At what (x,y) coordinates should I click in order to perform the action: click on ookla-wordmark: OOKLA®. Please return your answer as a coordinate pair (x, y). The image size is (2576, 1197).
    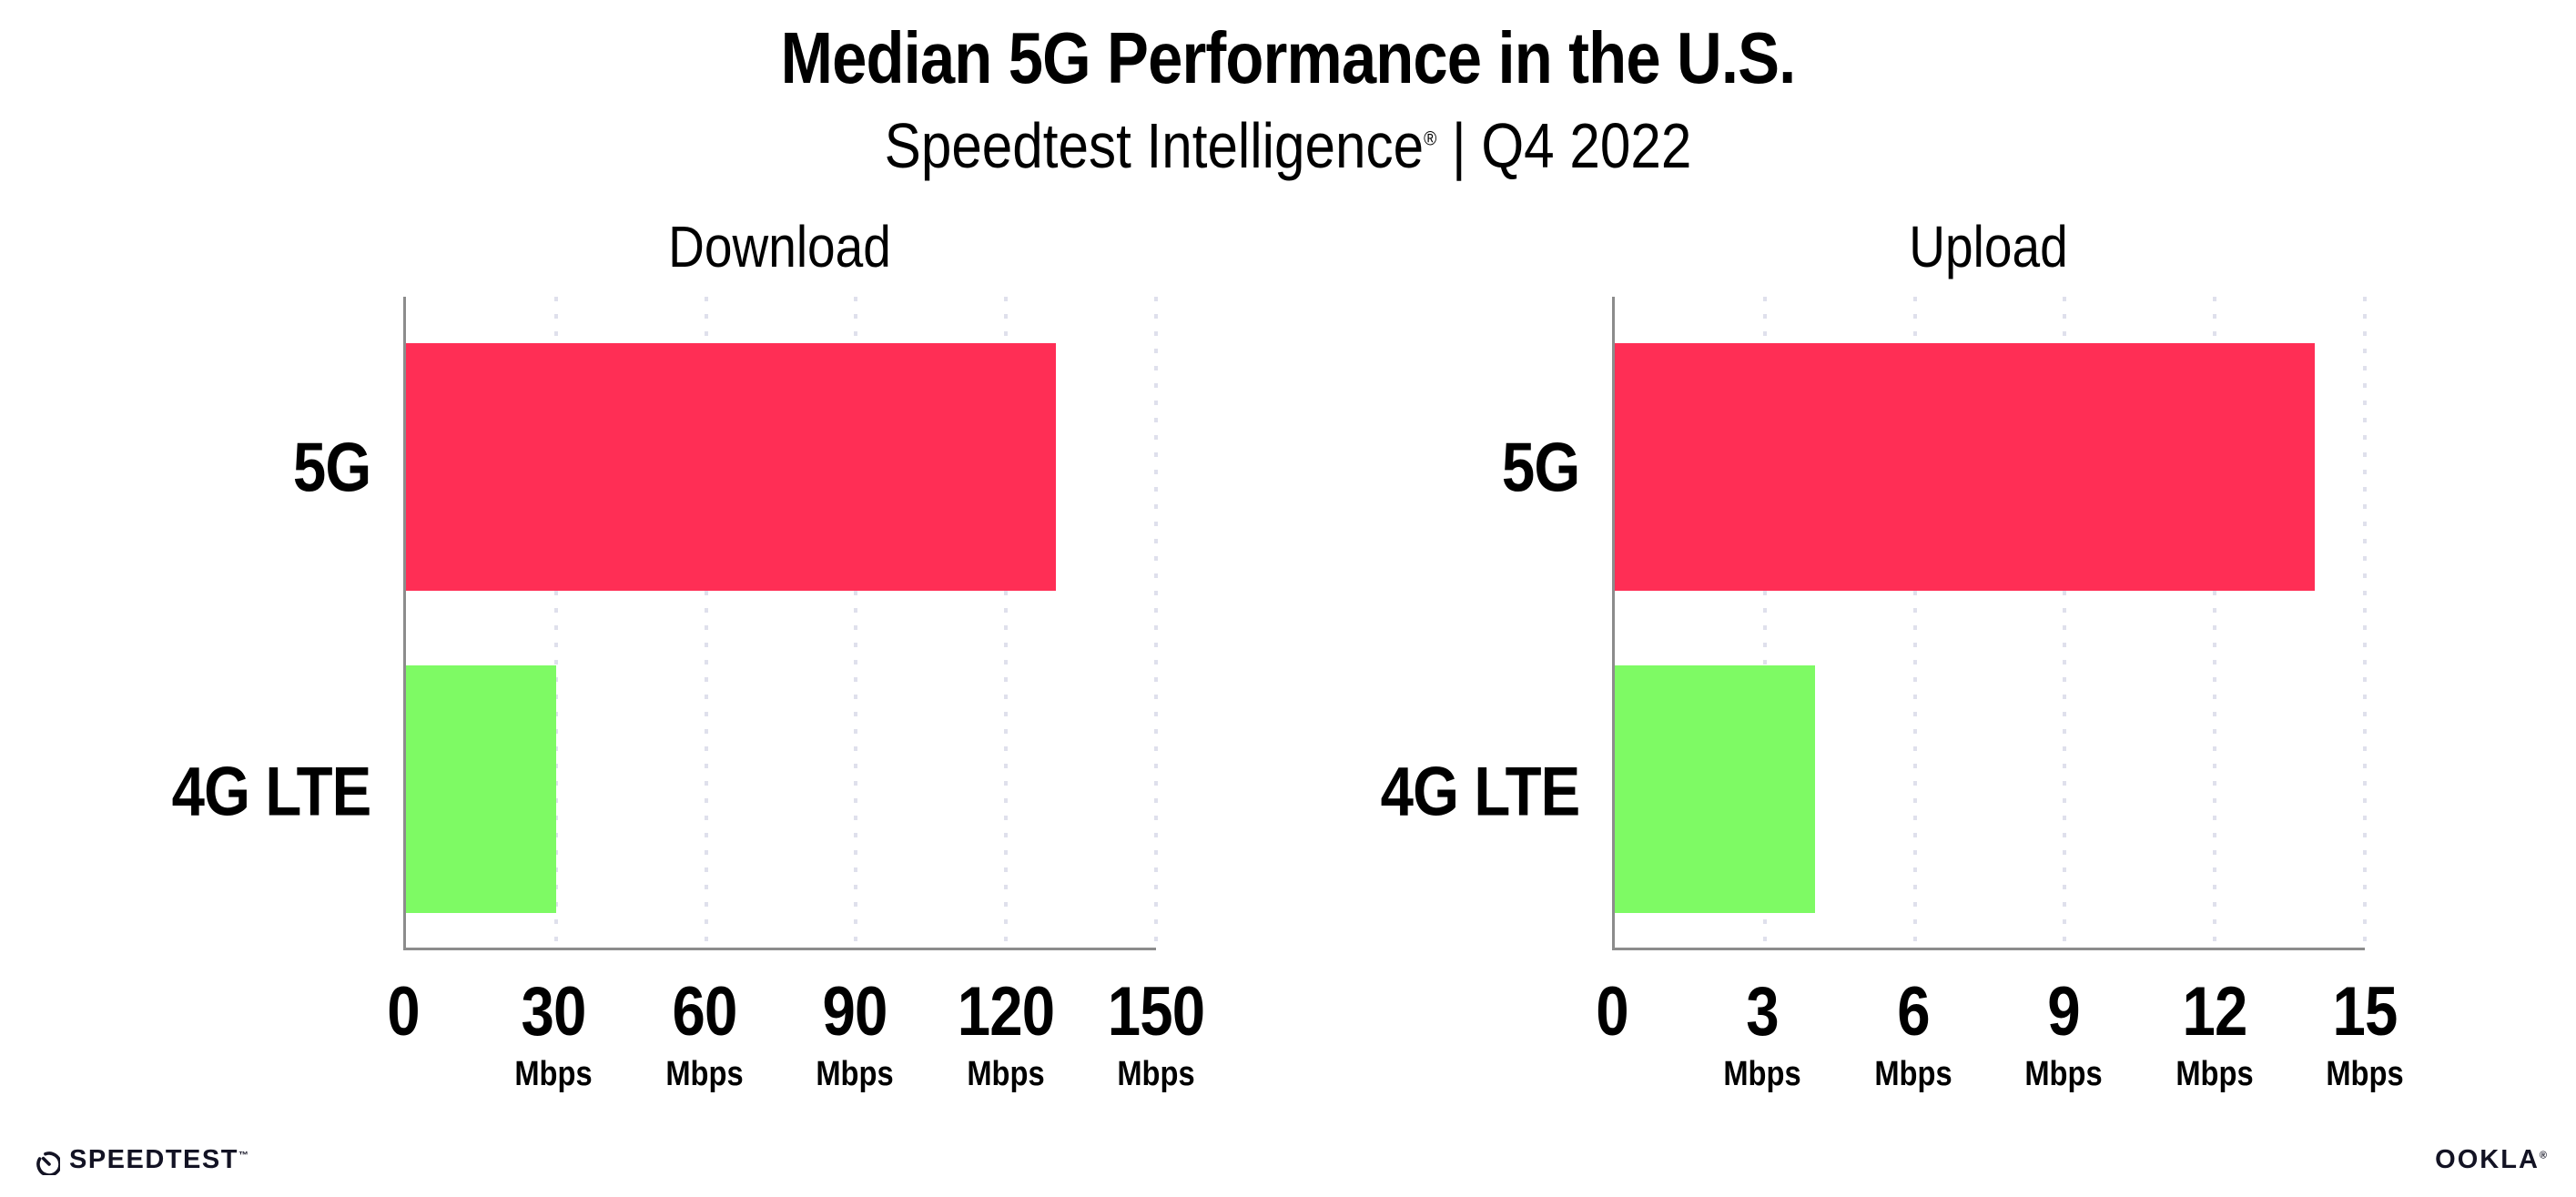
    Looking at the image, I should click on (2492, 1159).